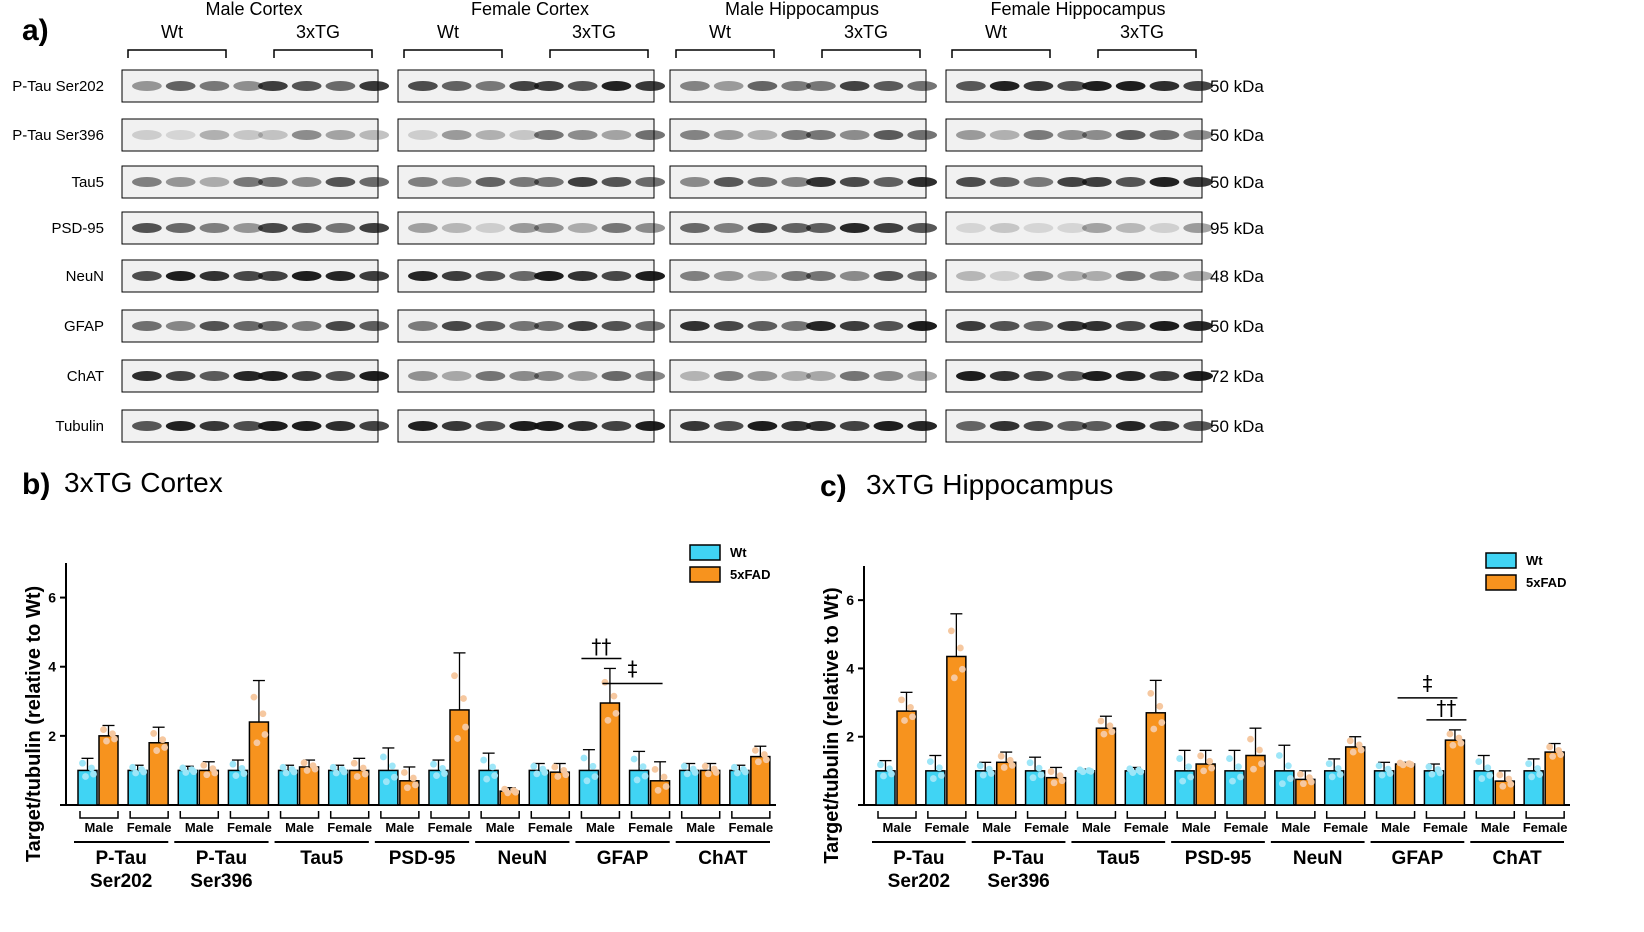 The image size is (1644, 932). Describe the element at coordinates (143, 482) in the screenshot. I see `chart-title: 3xTG Cortex` at that location.